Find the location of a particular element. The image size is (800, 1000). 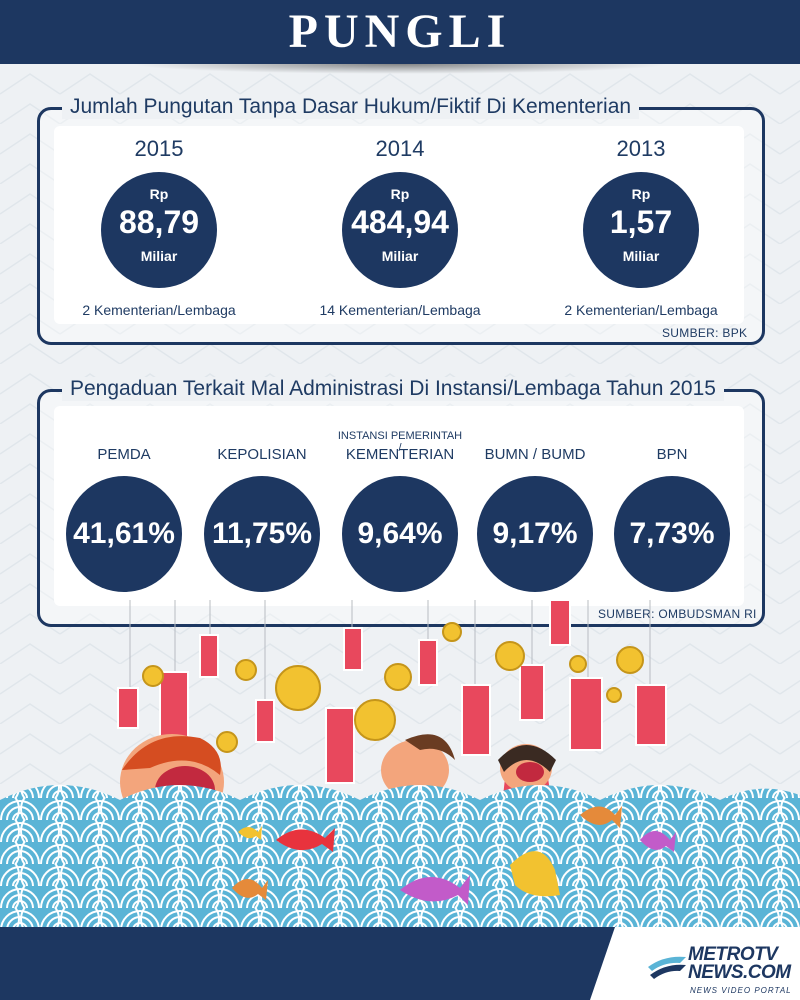

amount-value: 1,57 is located at coordinates (641, 222).